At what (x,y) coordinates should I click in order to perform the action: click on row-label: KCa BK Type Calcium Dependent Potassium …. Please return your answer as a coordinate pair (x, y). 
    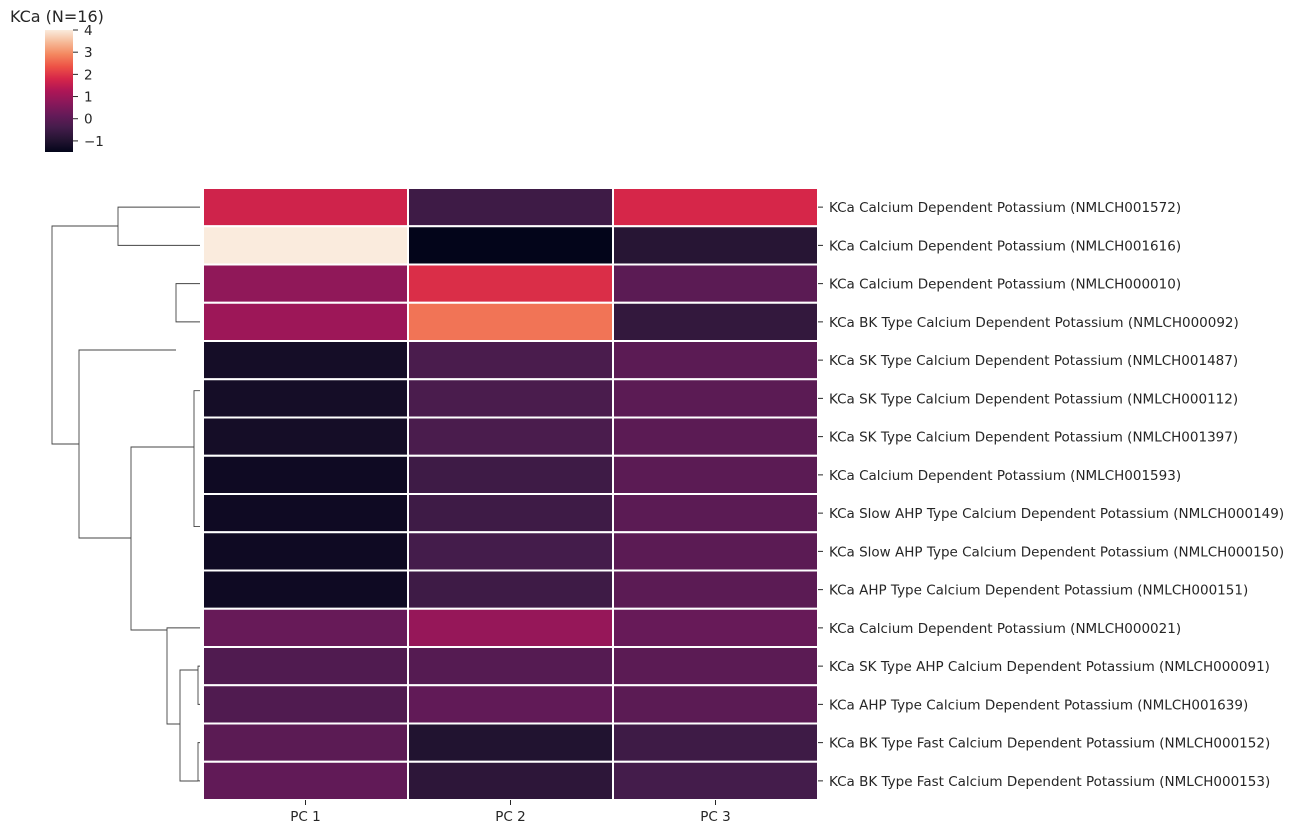
    Looking at the image, I should click on (1034, 323).